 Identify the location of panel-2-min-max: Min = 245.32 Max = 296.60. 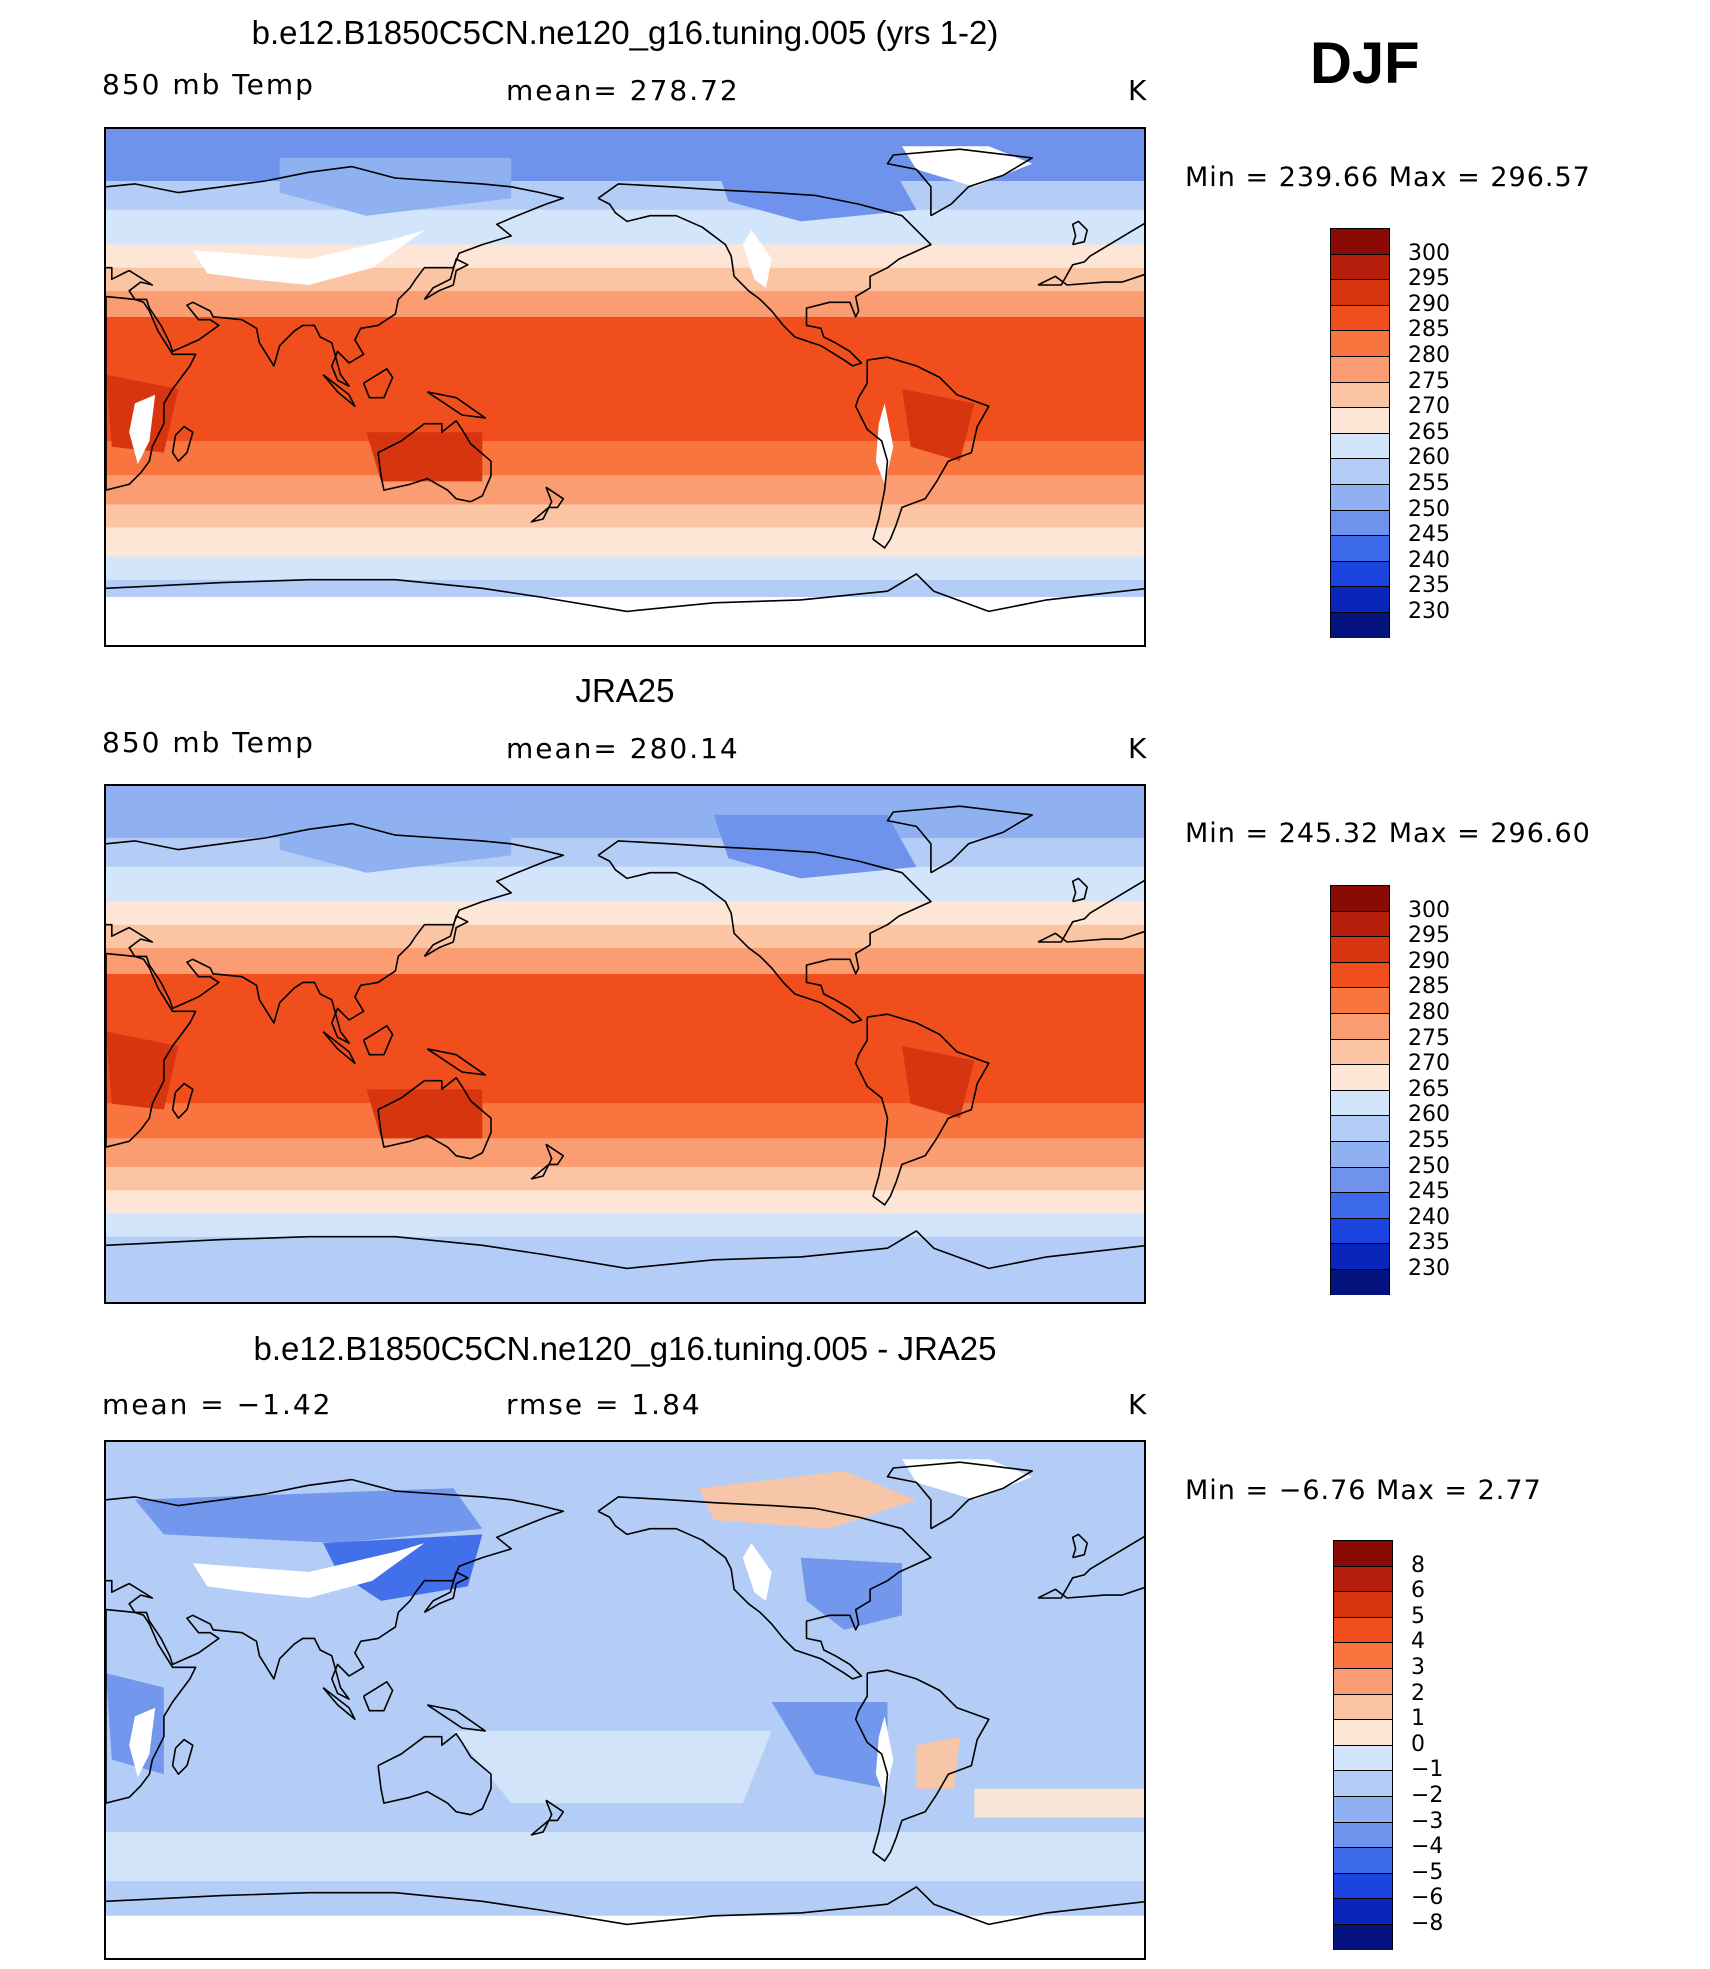
(1388, 833).